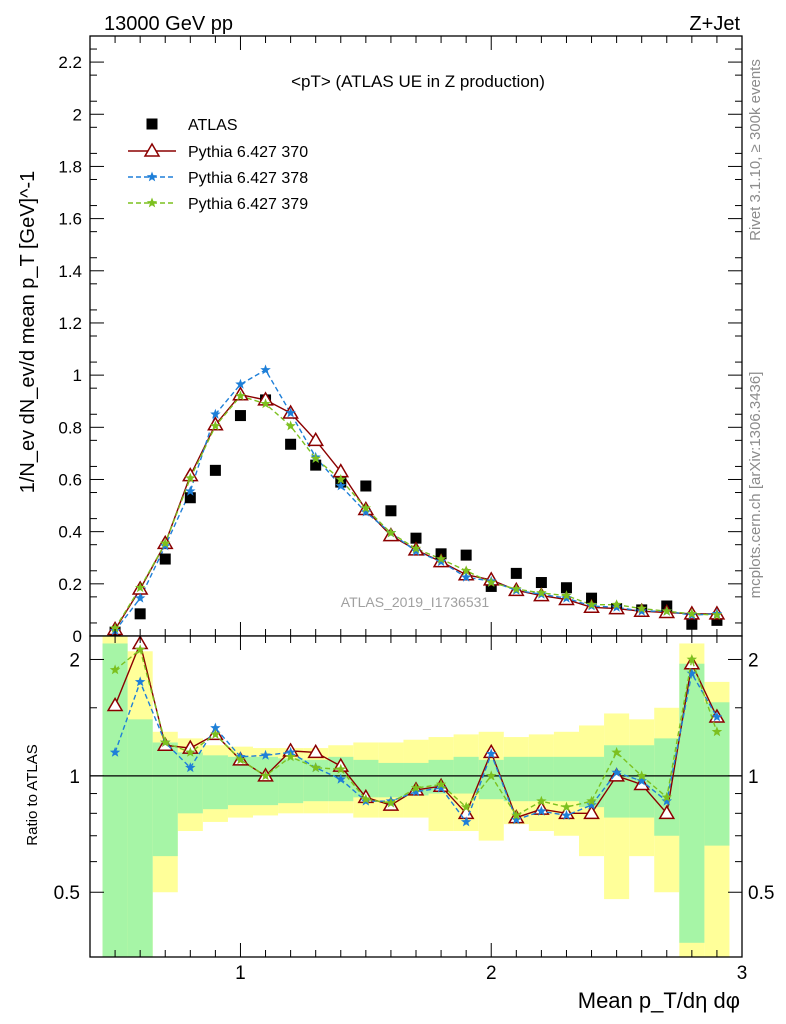 The width and height of the screenshot is (786, 1024). I want to click on y-tick-label: 0.2, so click(70, 584).